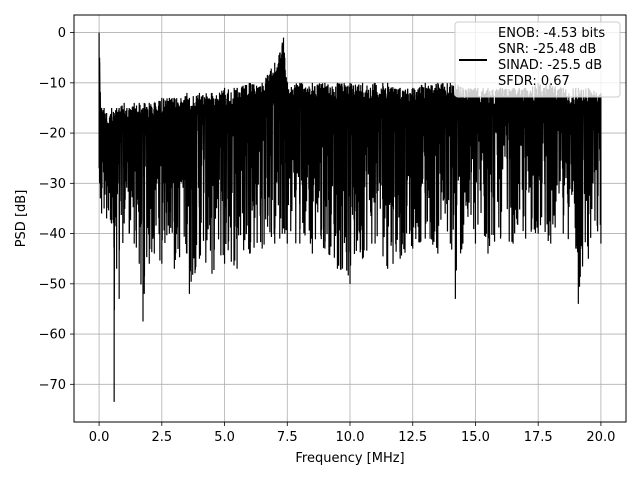 The height and width of the screenshot is (480, 640). What do you see at coordinates (99, 437) in the screenshot?
I see `x-tick-label: 0.0` at bounding box center [99, 437].